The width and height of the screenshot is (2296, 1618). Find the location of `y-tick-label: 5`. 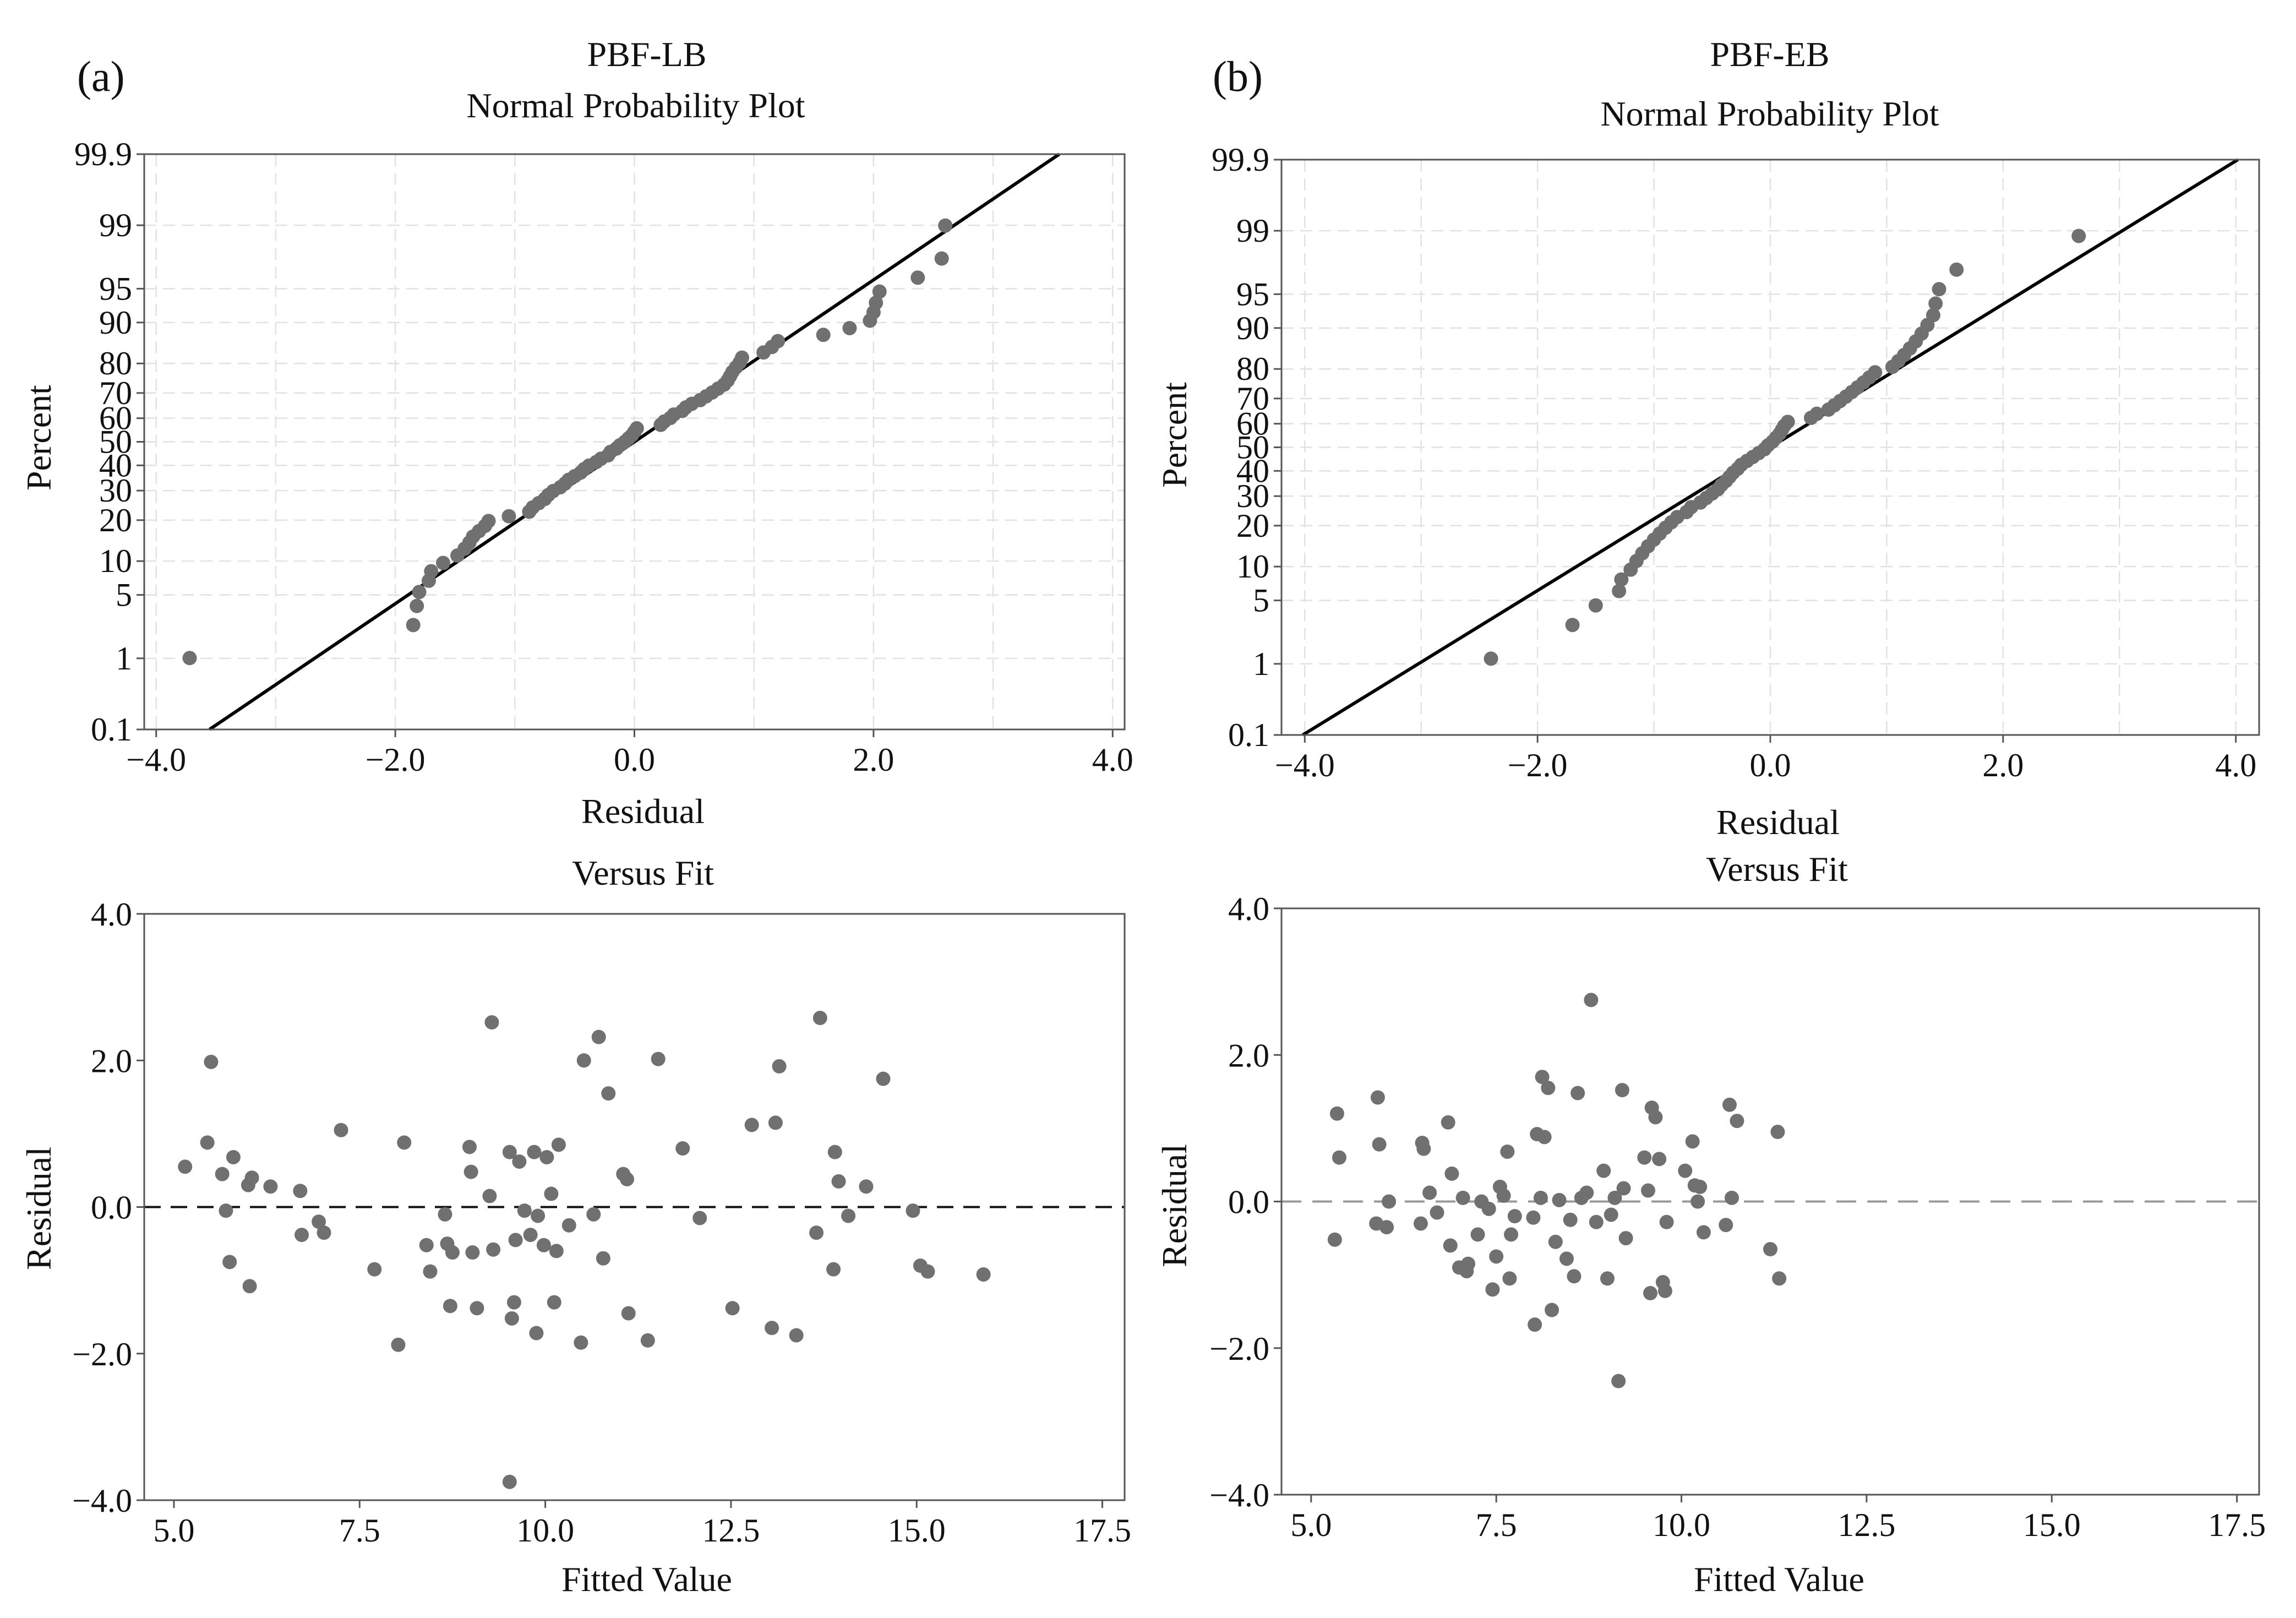

y-tick-label: 5 is located at coordinates (124, 595).